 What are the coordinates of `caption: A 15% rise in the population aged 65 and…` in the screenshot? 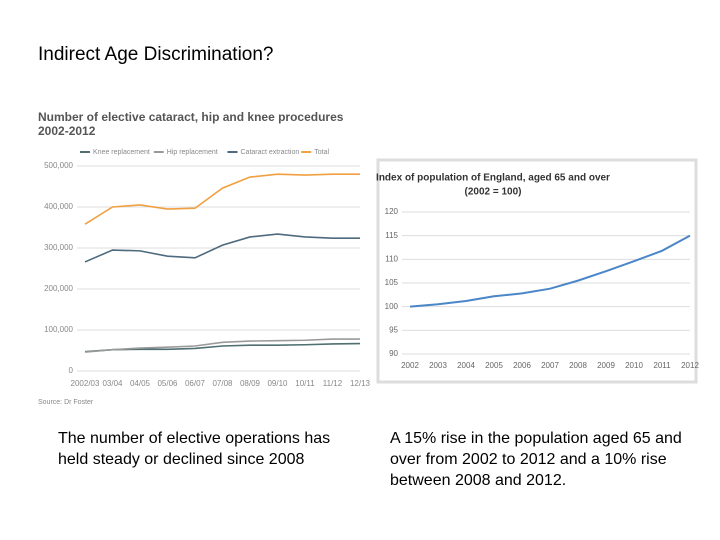 It's located at (536, 459).